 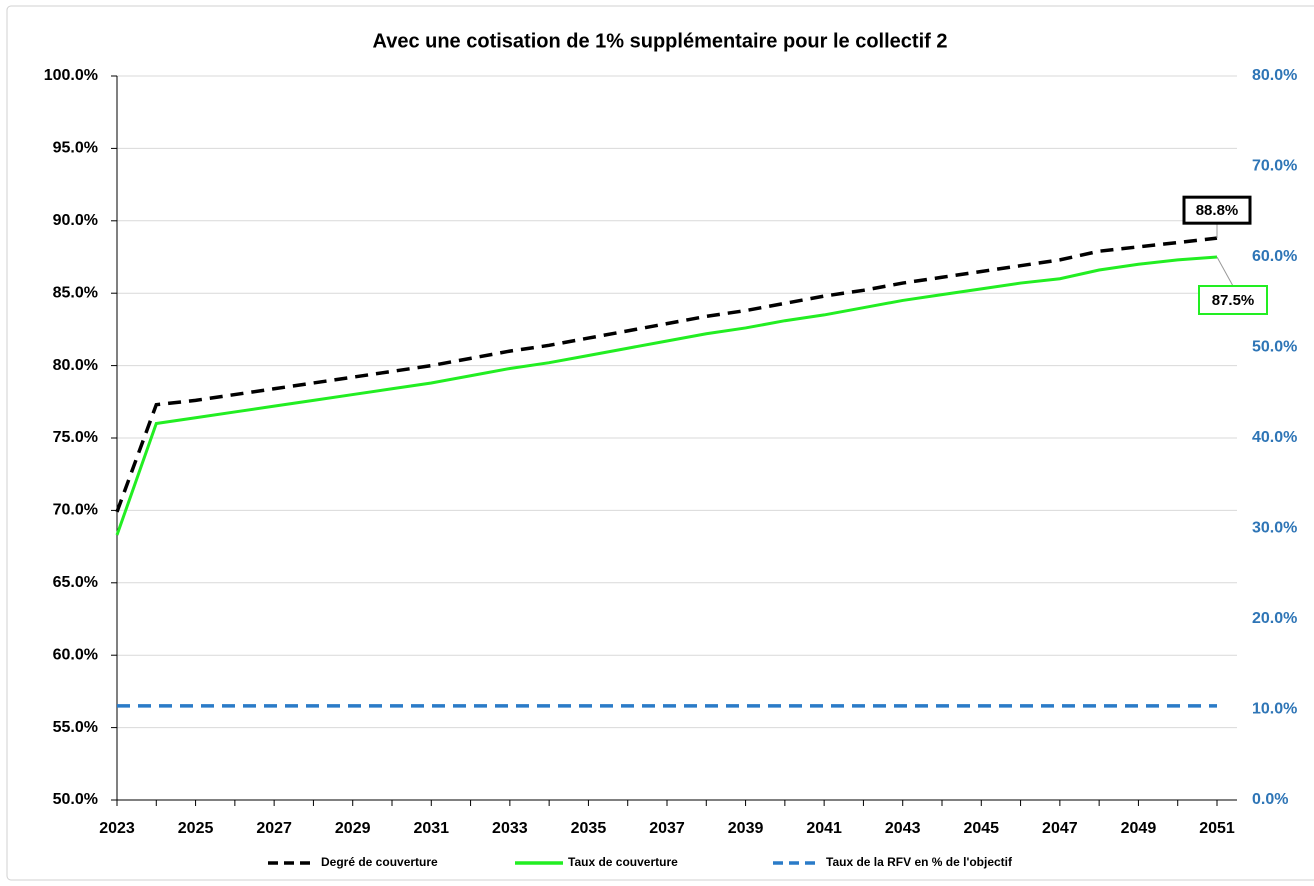 What do you see at coordinates (117, 828) in the screenshot?
I see `x-tick-label: 2023` at bounding box center [117, 828].